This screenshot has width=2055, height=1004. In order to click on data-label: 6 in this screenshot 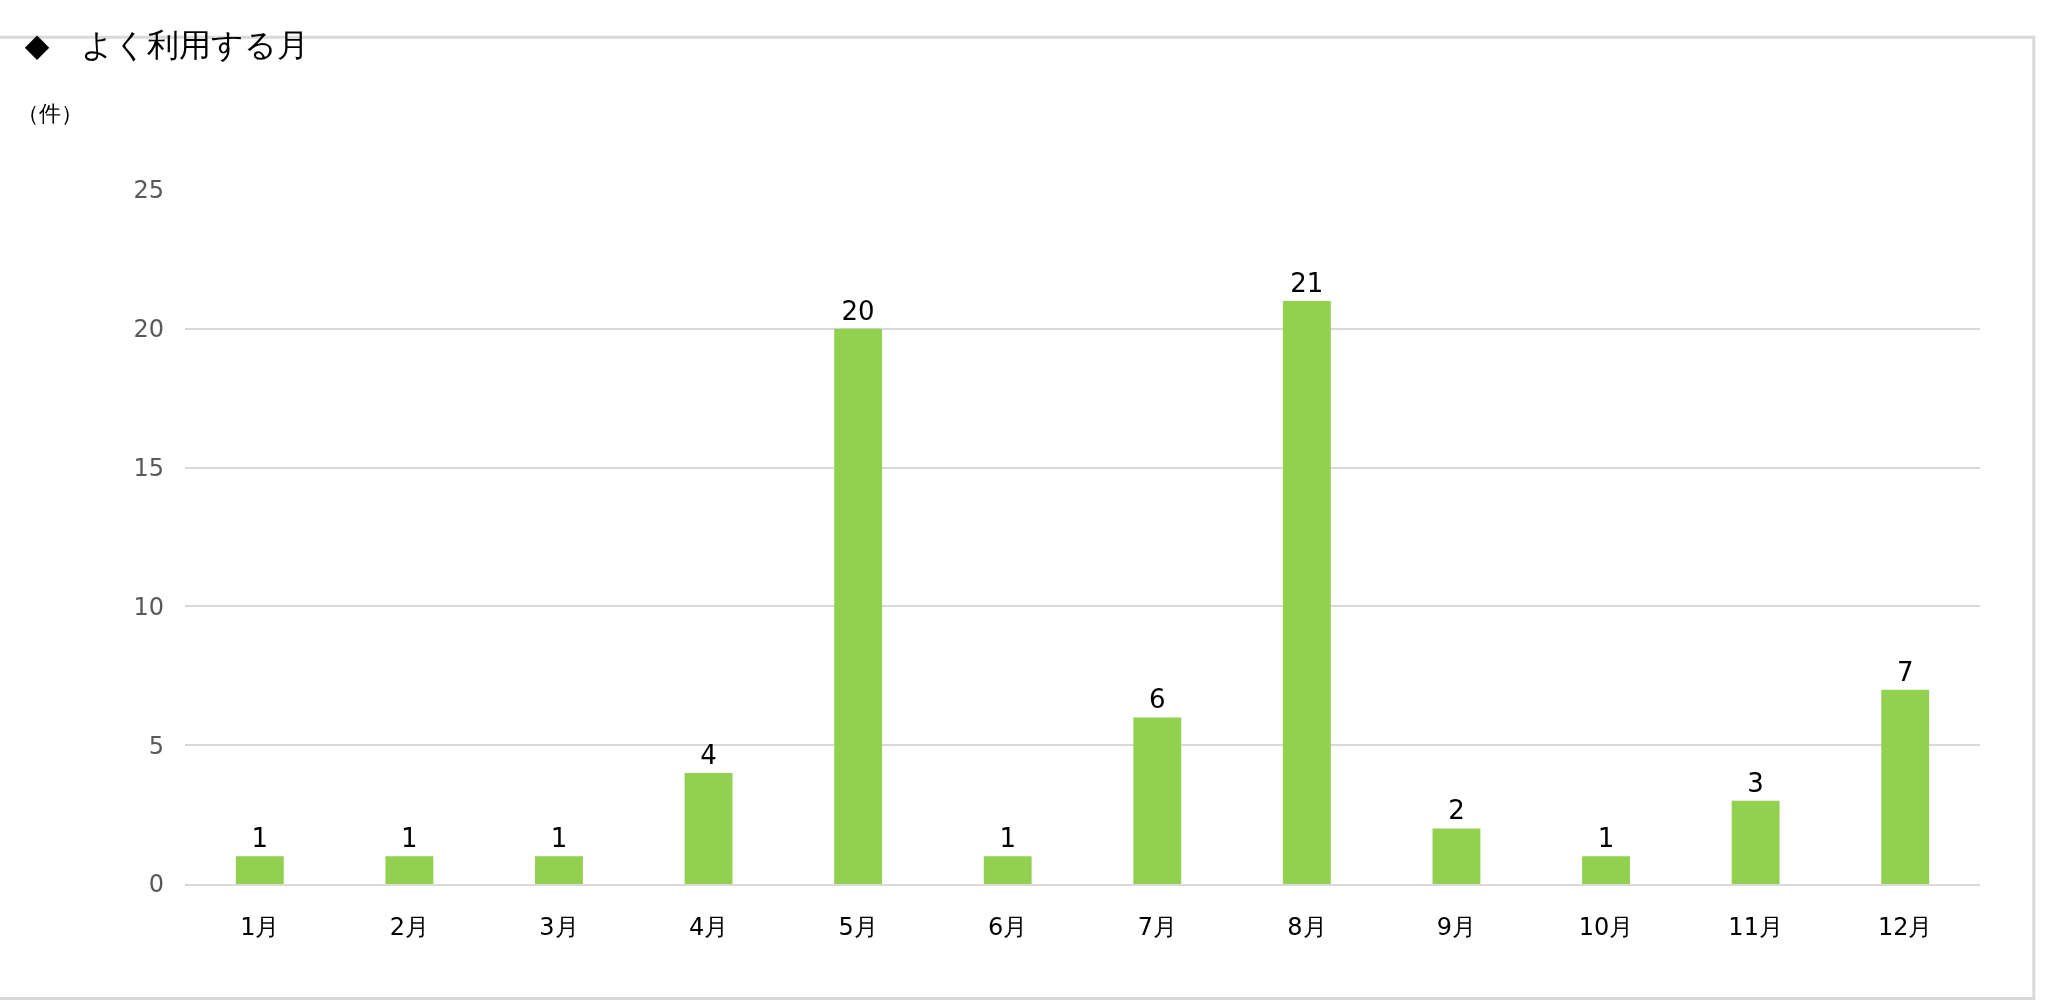, I will do `click(1157, 699)`.